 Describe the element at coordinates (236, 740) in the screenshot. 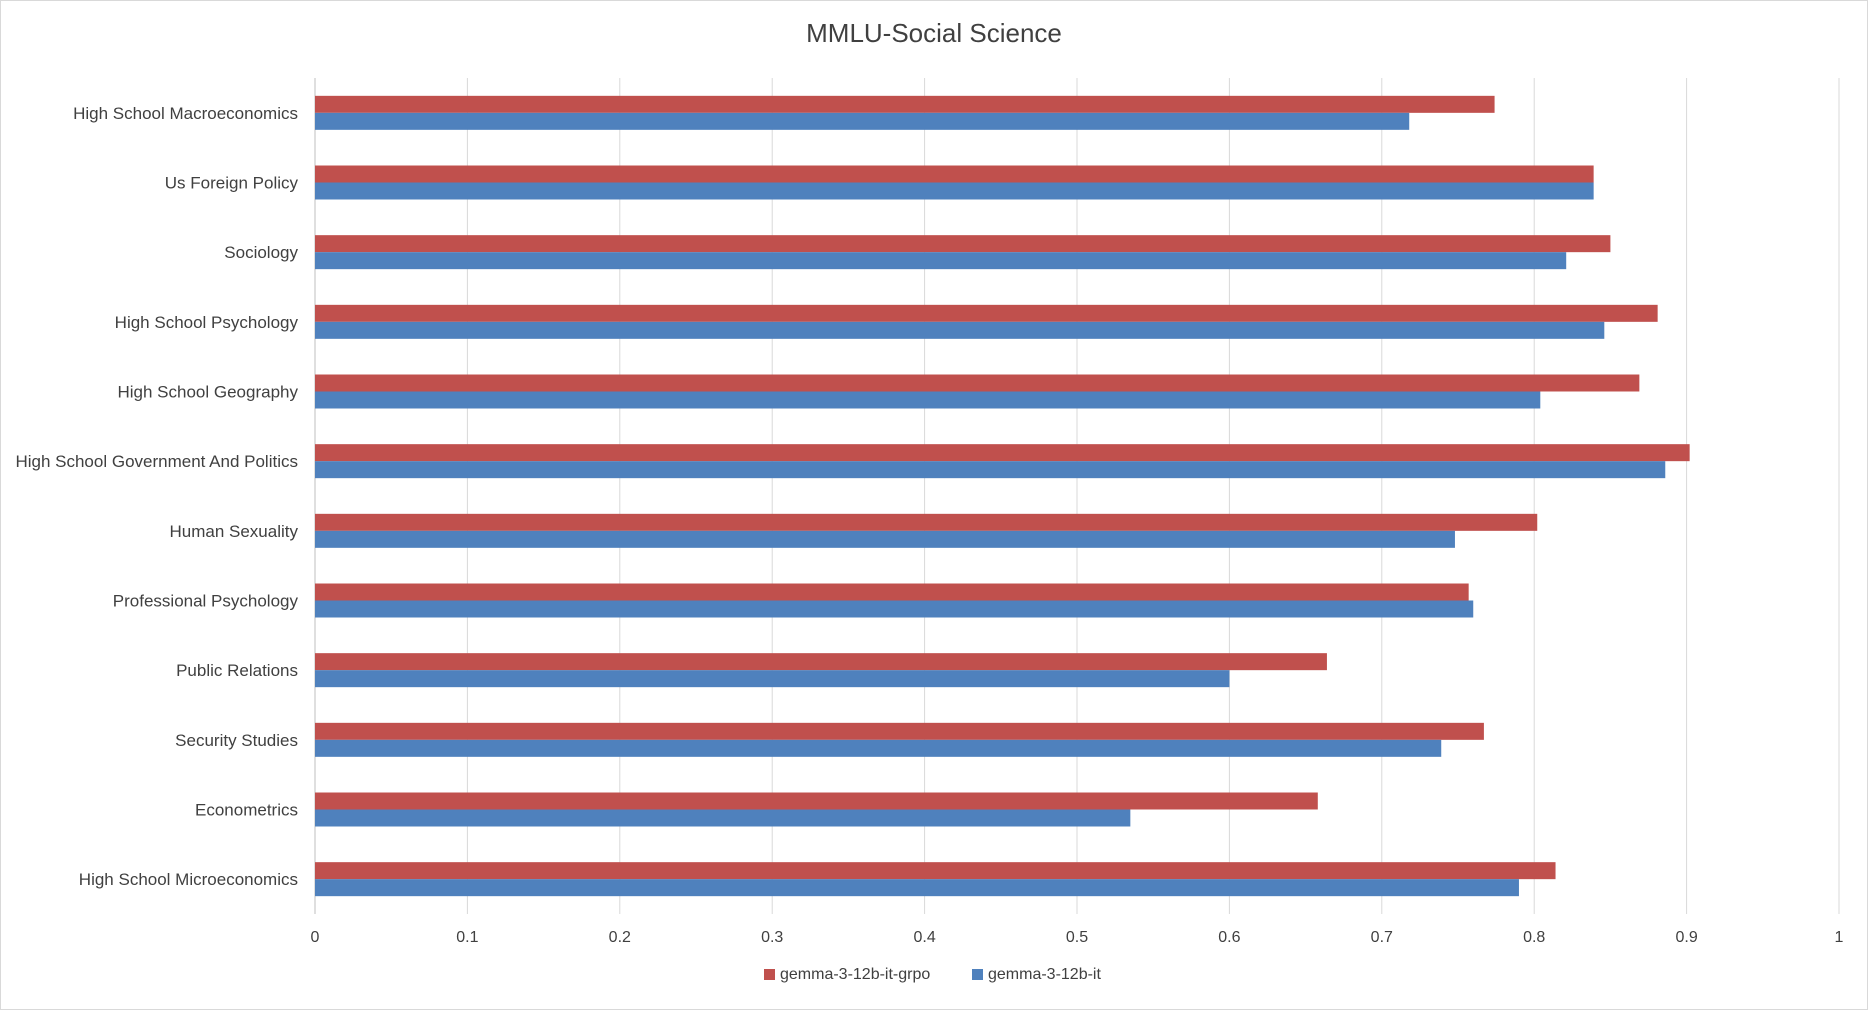

I see `category-label: Security Studies` at that location.